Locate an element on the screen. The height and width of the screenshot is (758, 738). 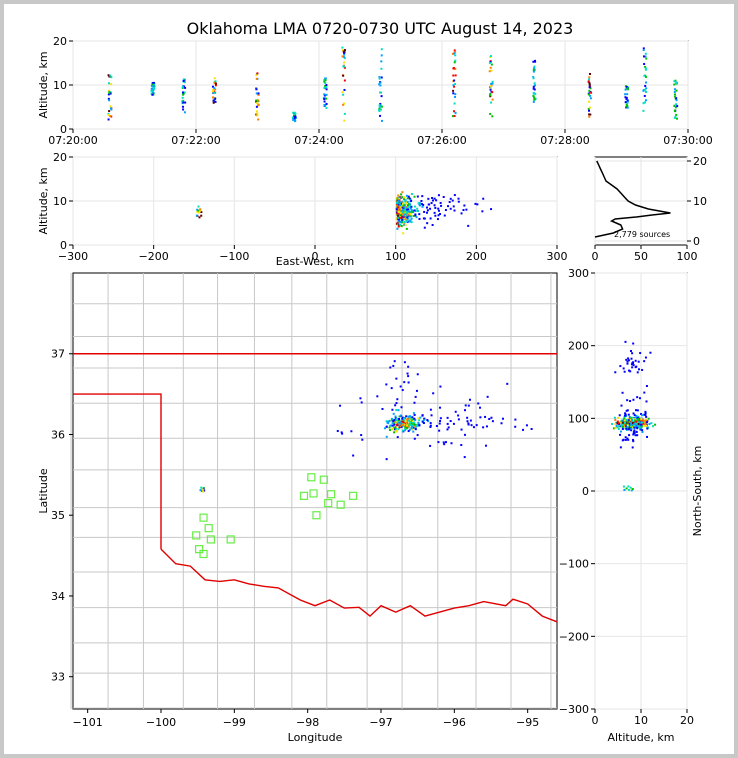
x-tick-label: −100 is located at coordinates (234, 256).